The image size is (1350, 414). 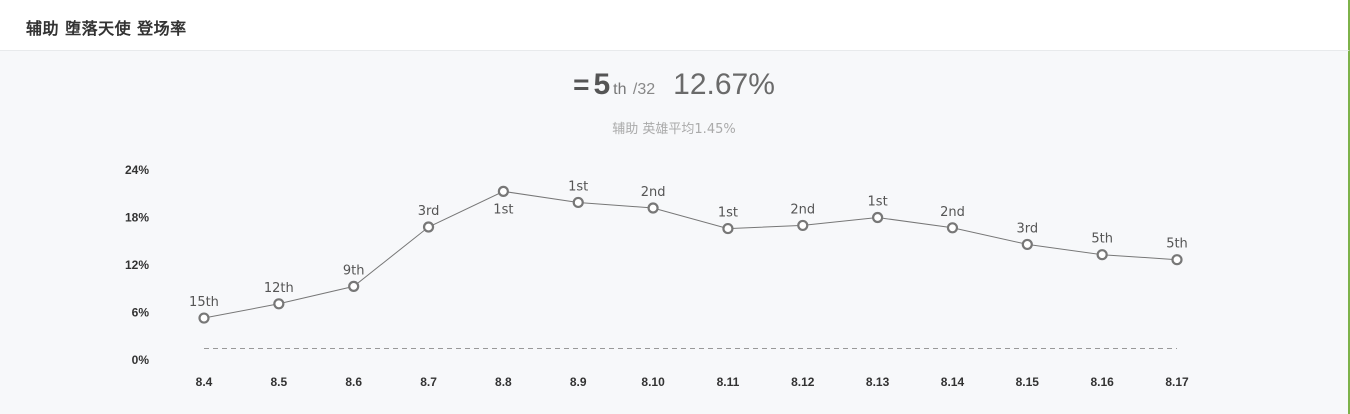 I want to click on y-tick-label: 12%, so click(x=137, y=265).